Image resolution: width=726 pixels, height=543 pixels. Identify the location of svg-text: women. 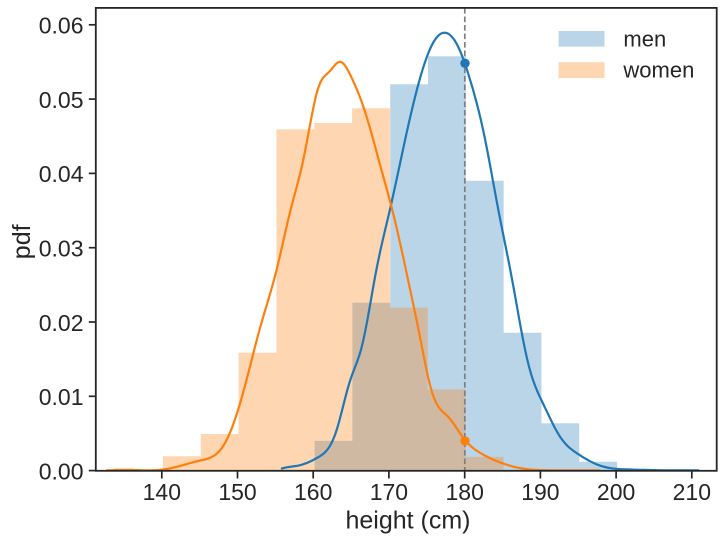
(658, 70).